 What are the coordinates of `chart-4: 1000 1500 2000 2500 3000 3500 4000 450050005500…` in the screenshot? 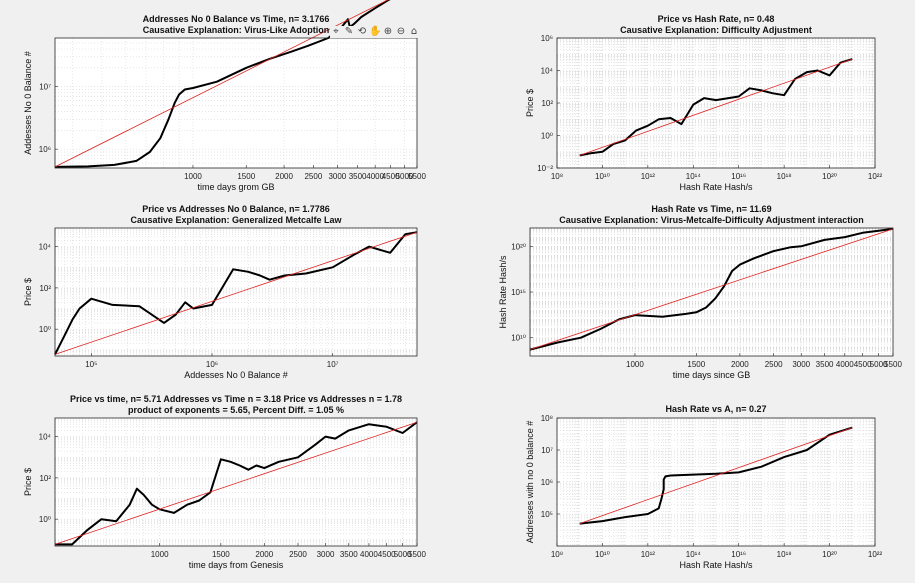 It's located at (700, 292).